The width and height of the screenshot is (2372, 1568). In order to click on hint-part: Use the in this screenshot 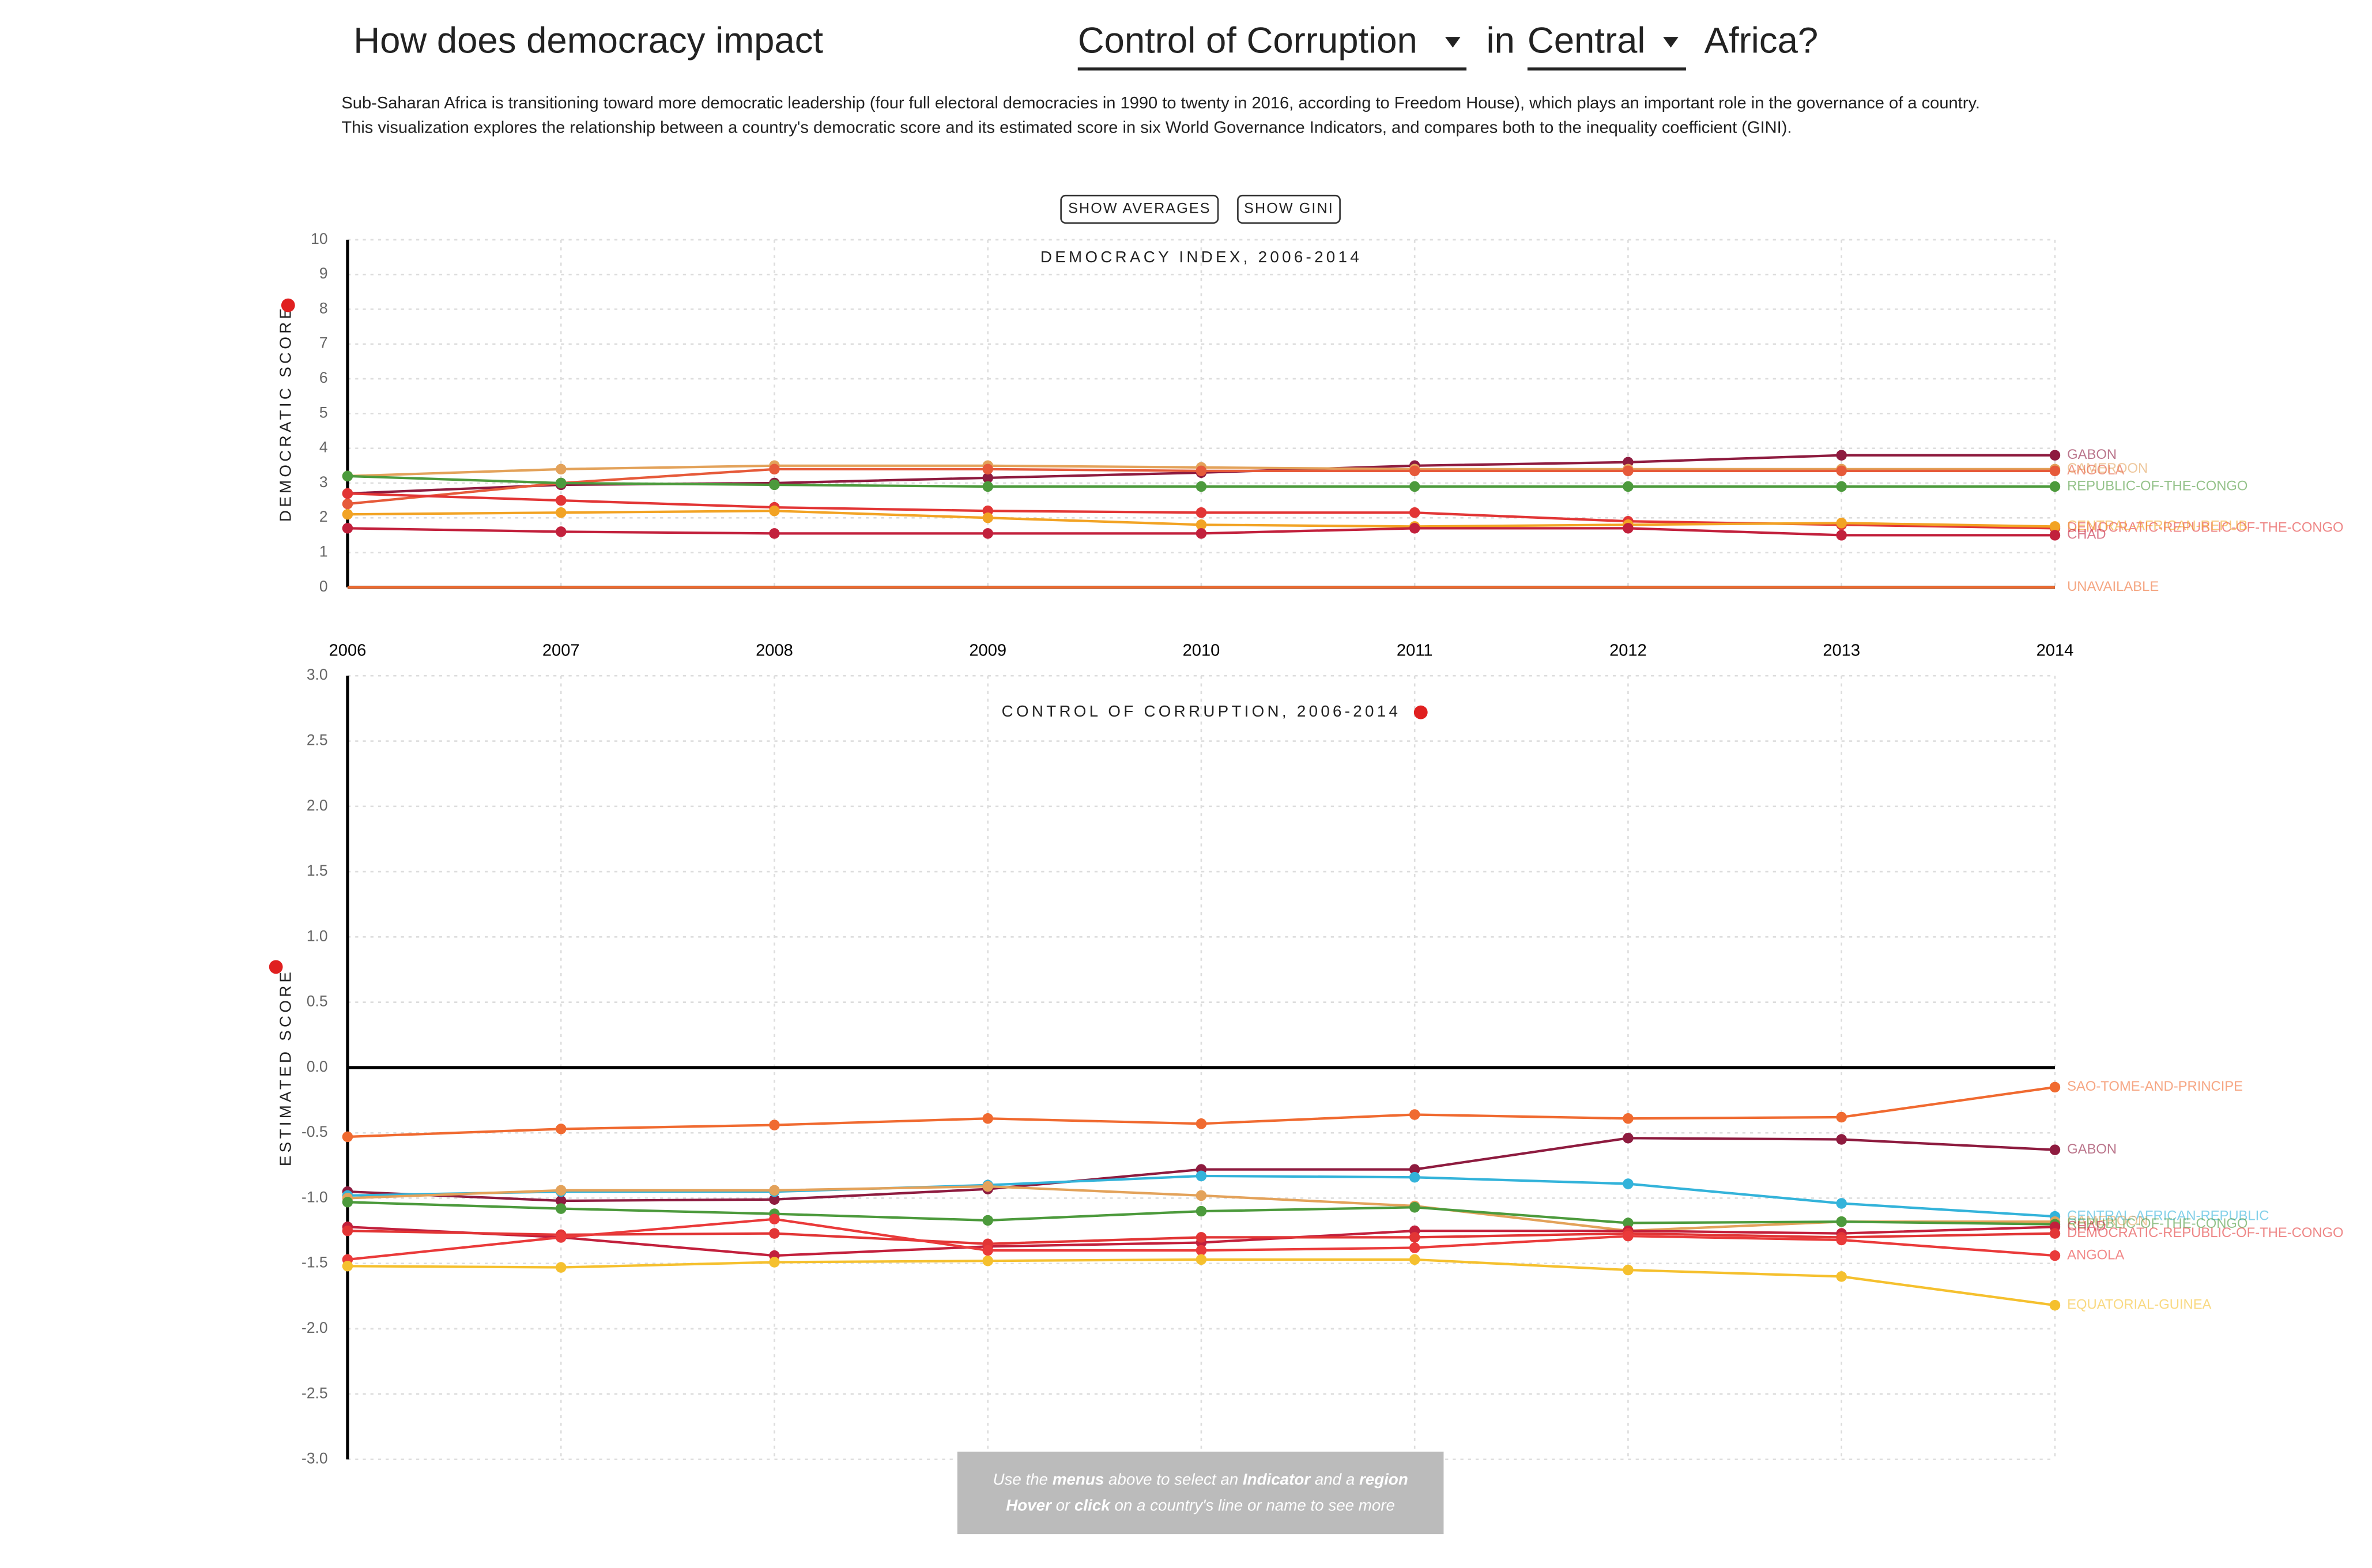, I will do `click(1022, 1479)`.